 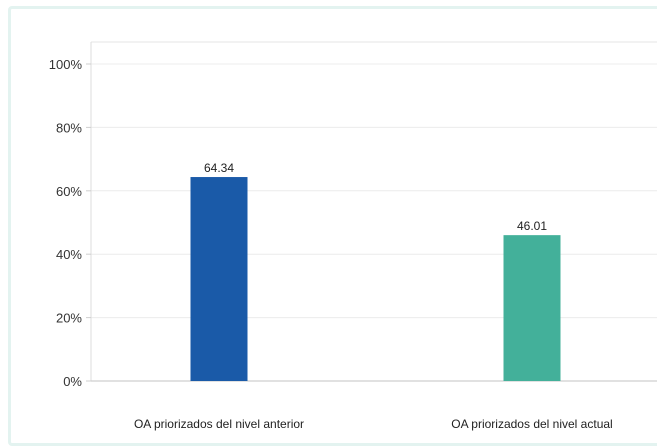 I want to click on data-labels: 64.34 46.01, so click(x=375, y=197).